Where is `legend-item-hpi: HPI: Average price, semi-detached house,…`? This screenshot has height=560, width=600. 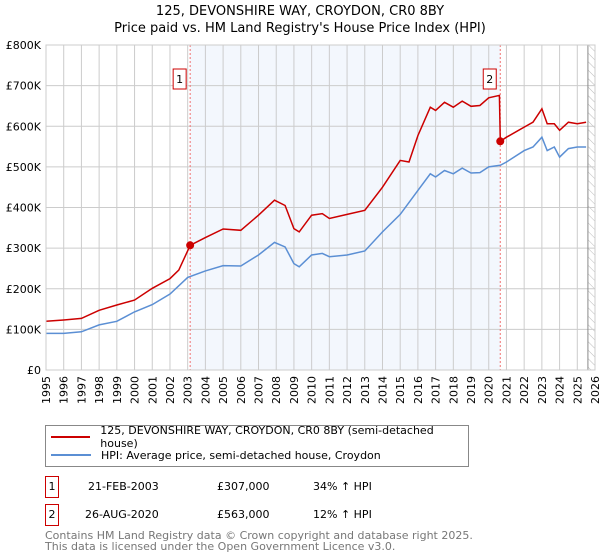 legend-item-hpi: HPI: Average price, semi-detached house,… is located at coordinates (213, 455).